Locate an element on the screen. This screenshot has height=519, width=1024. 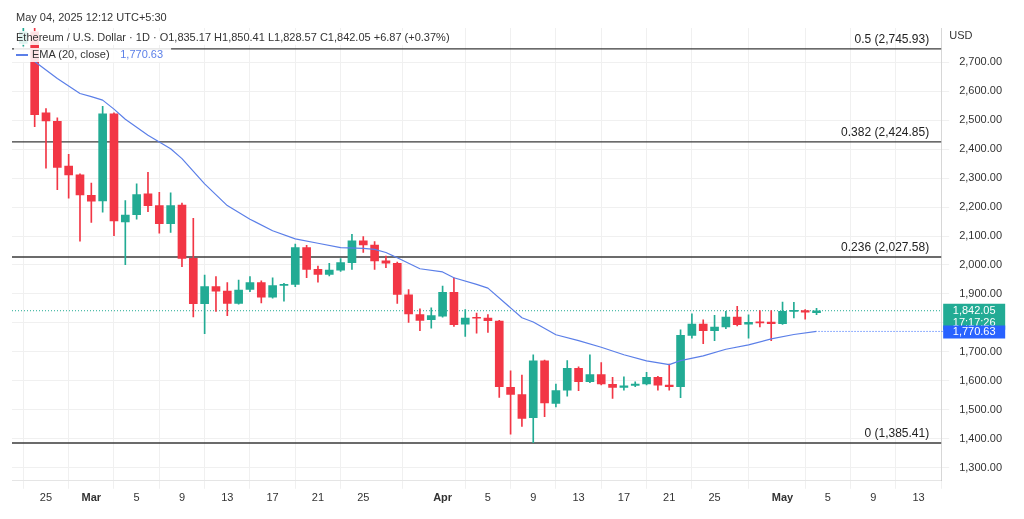
y-tick-label: 1,500.00 is located at coordinates (981, 408).